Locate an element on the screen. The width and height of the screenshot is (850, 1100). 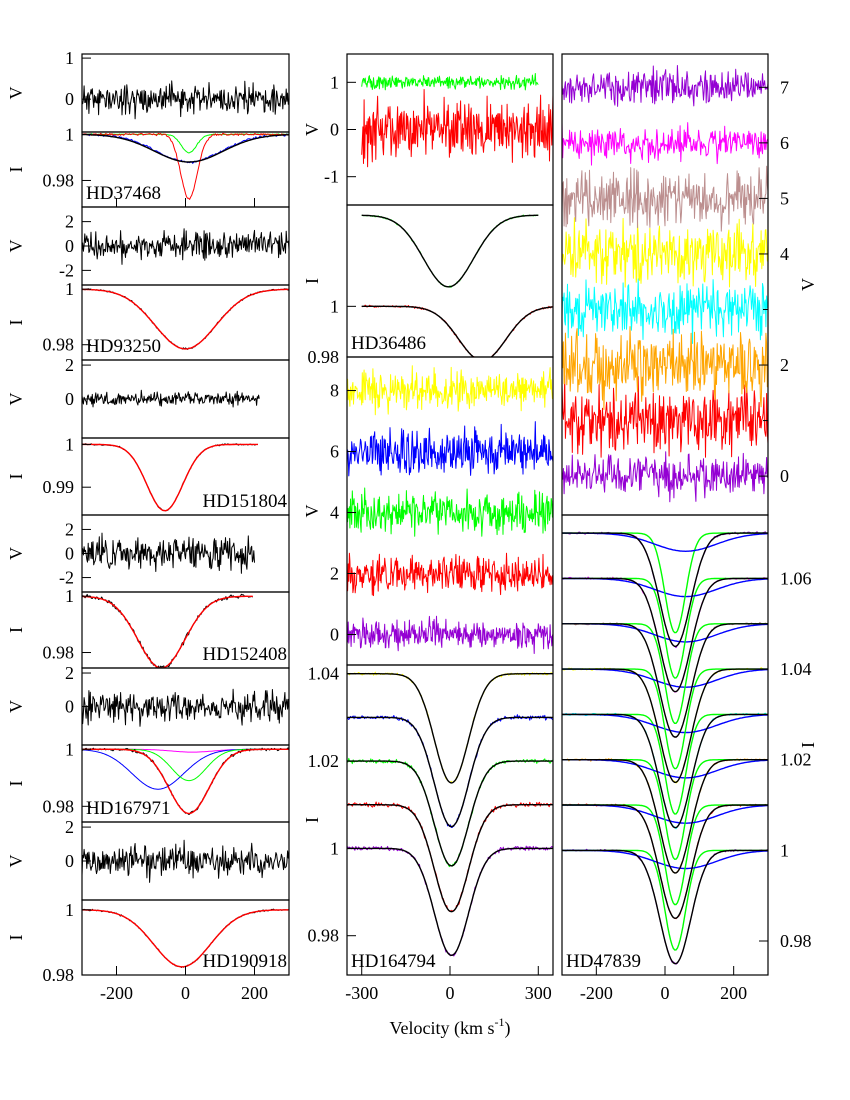
series-rosybrown is located at coordinates (665, 198).